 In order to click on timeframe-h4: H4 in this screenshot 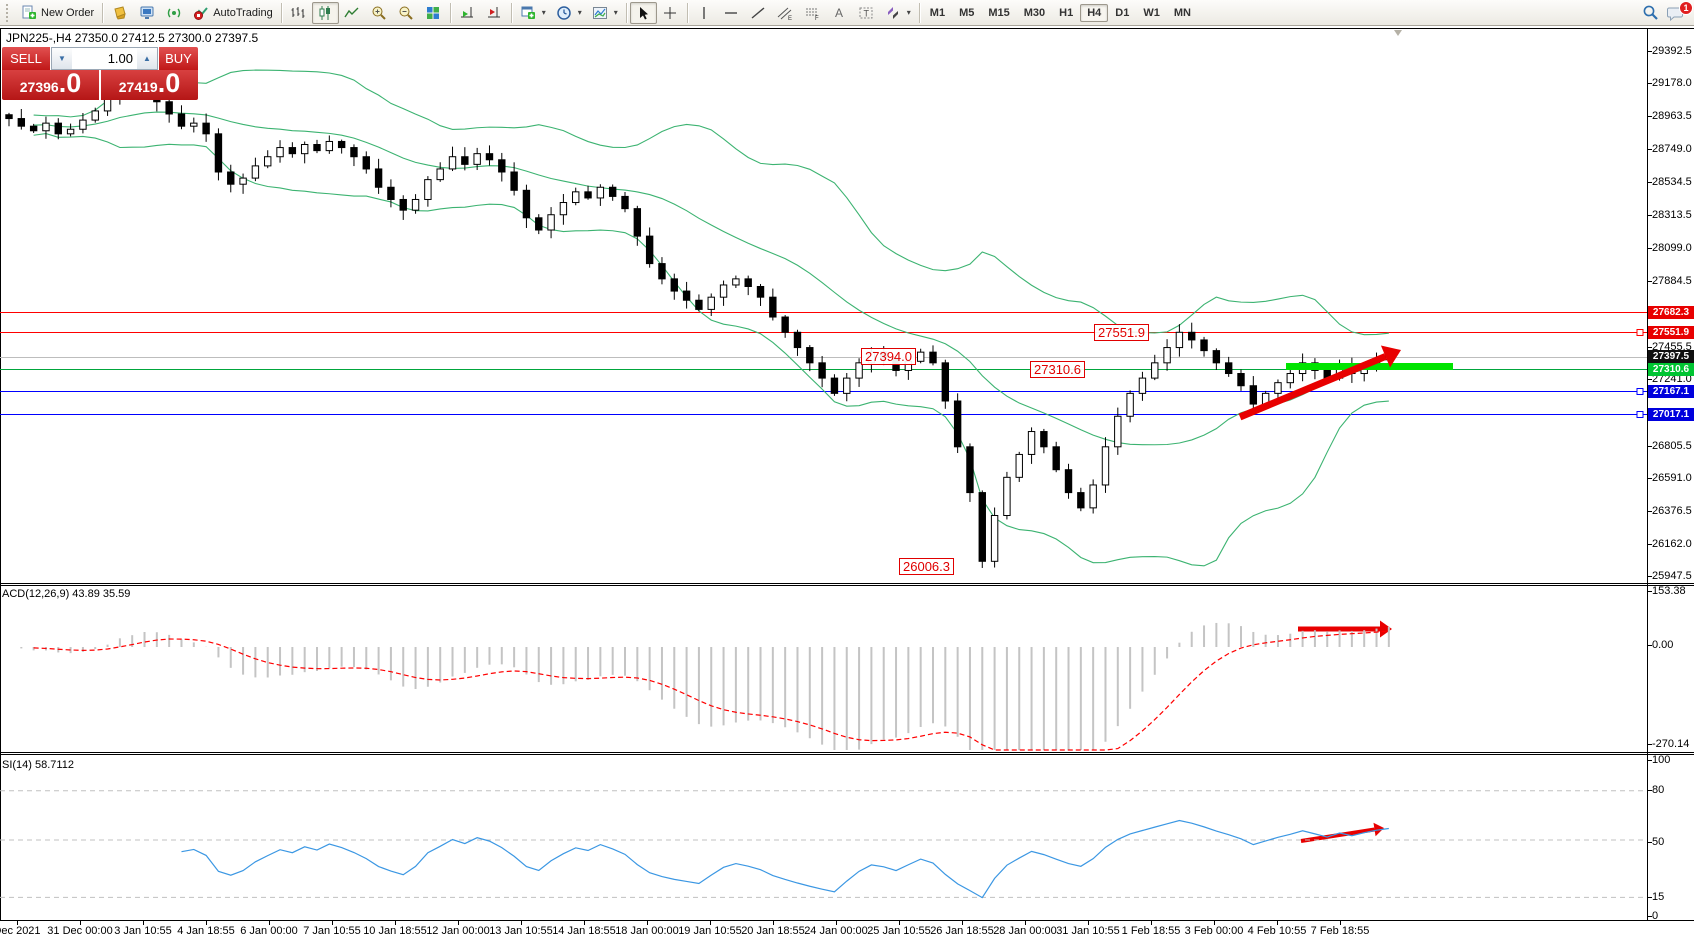, I will do `click(1094, 12)`.